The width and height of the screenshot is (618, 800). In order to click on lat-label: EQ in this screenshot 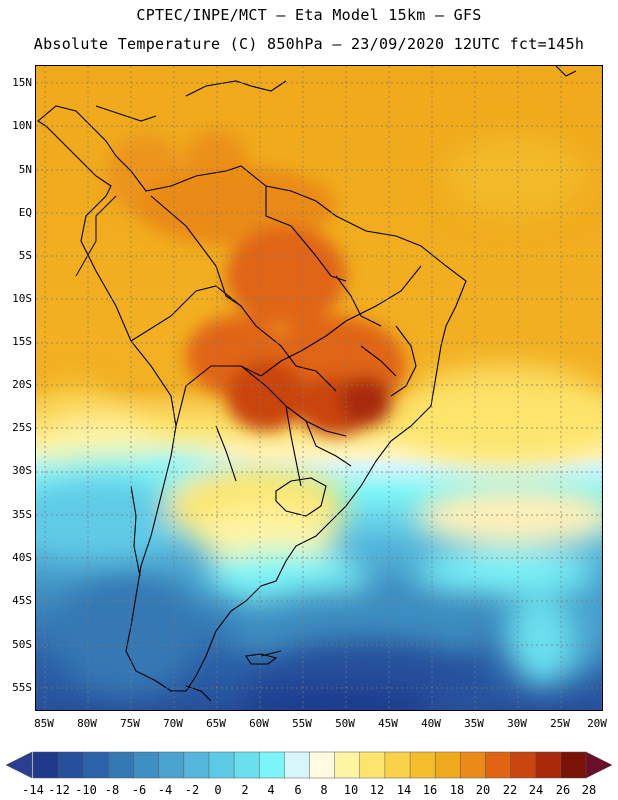, I will do `click(25, 212)`.